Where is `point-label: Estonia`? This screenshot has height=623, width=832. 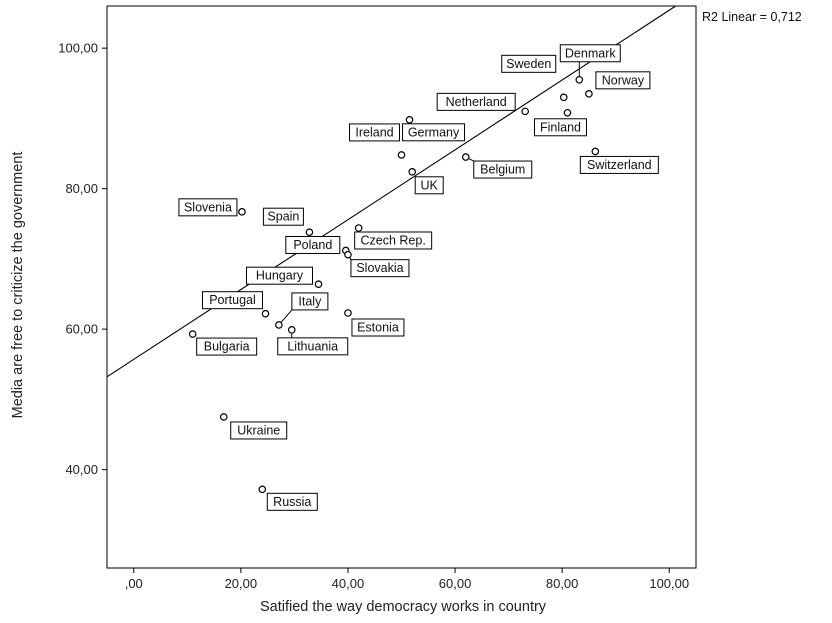
point-label: Estonia is located at coordinates (378, 327).